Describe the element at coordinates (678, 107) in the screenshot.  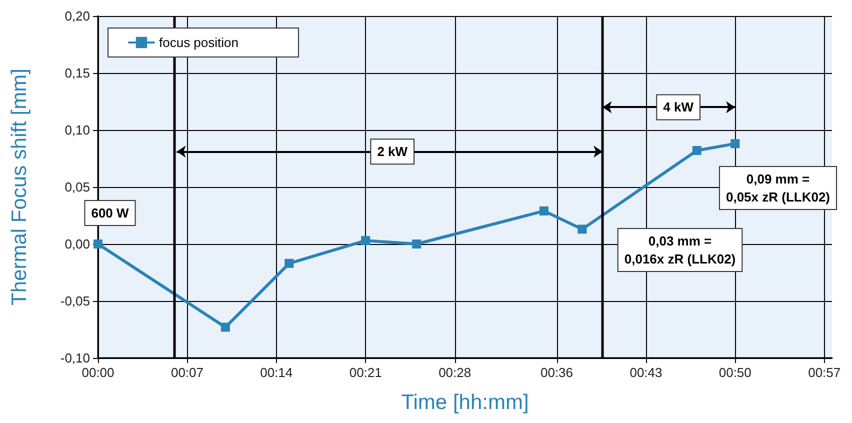
I see `annotation: 4 kW` at that location.